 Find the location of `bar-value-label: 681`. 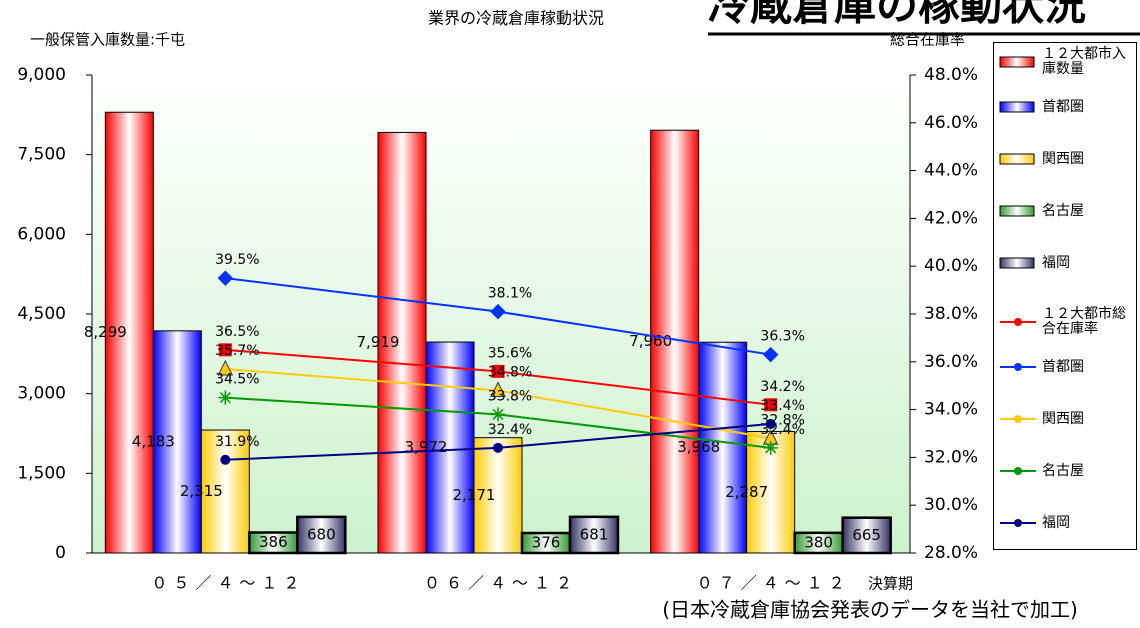

bar-value-label: 681 is located at coordinates (594, 534).